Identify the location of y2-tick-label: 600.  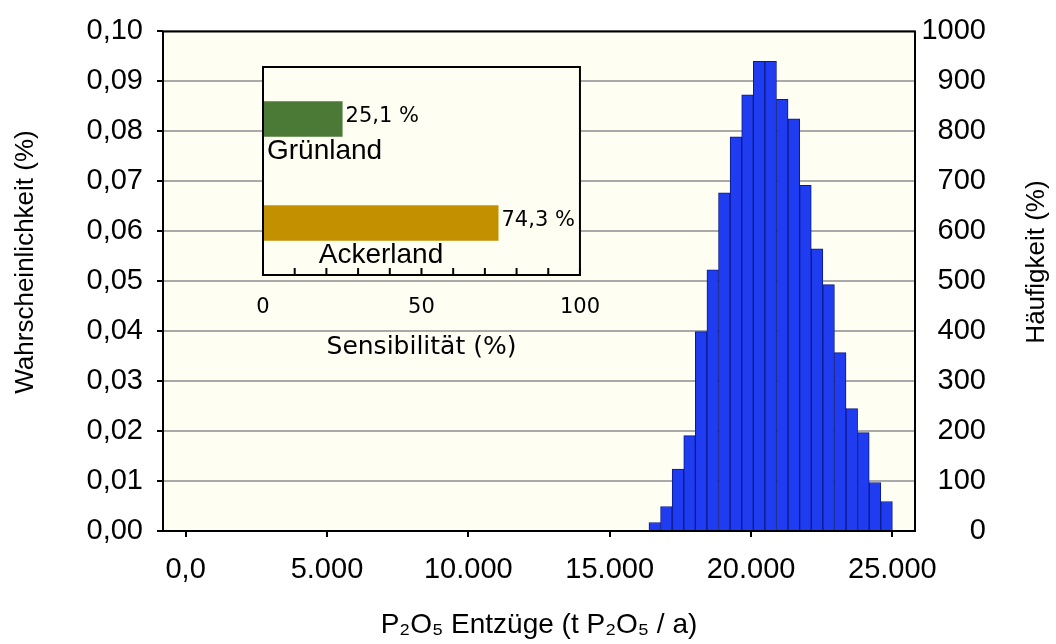
(961, 229).